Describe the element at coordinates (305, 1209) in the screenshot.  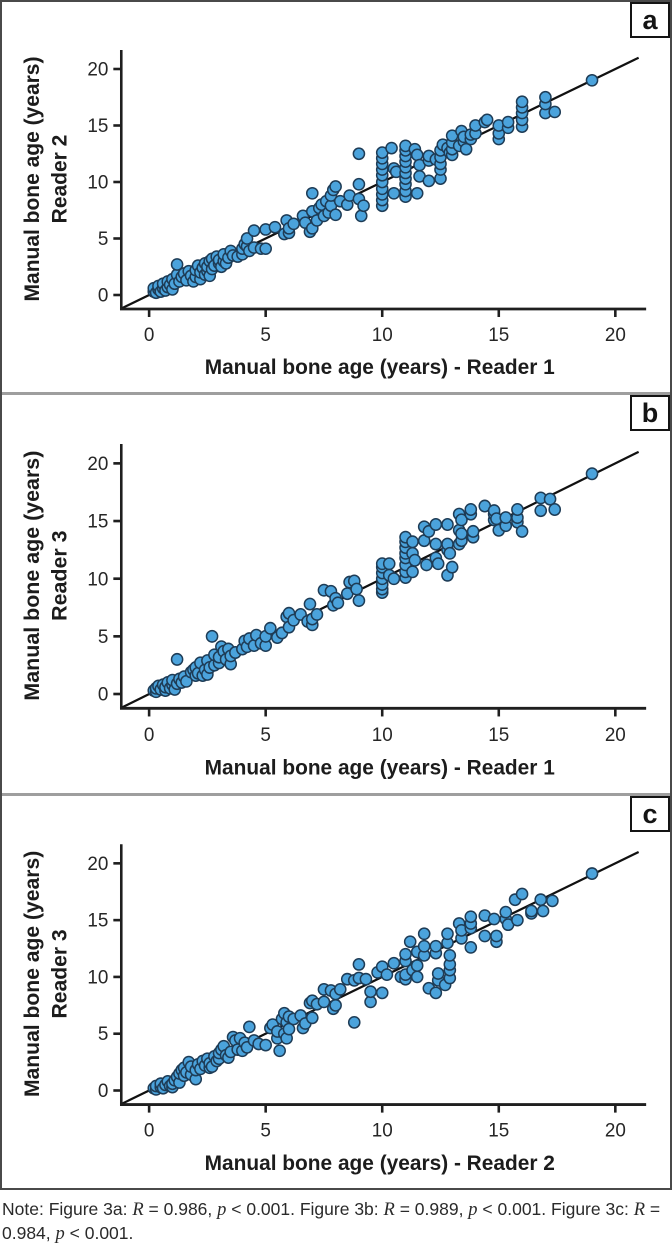
I see `note-text: < 0.001. Figure 3b:` at that location.